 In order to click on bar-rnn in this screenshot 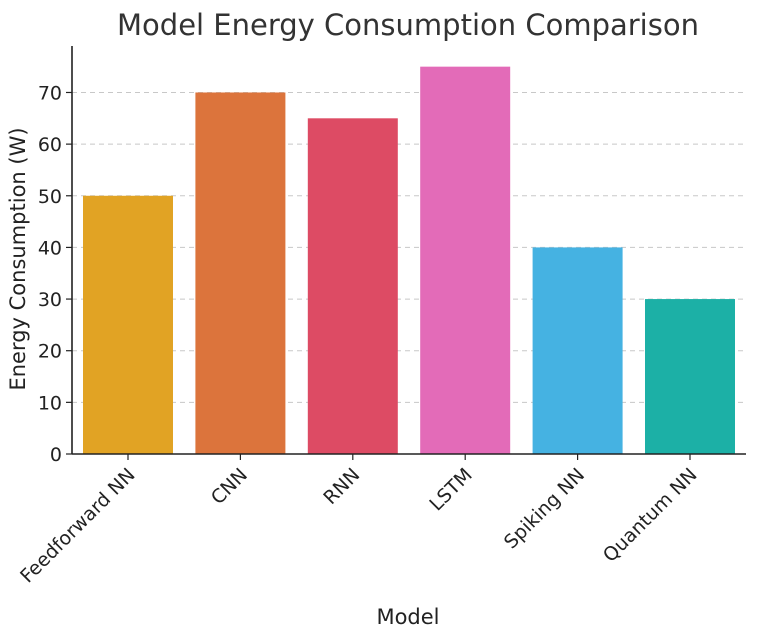, I will do `click(352, 286)`.